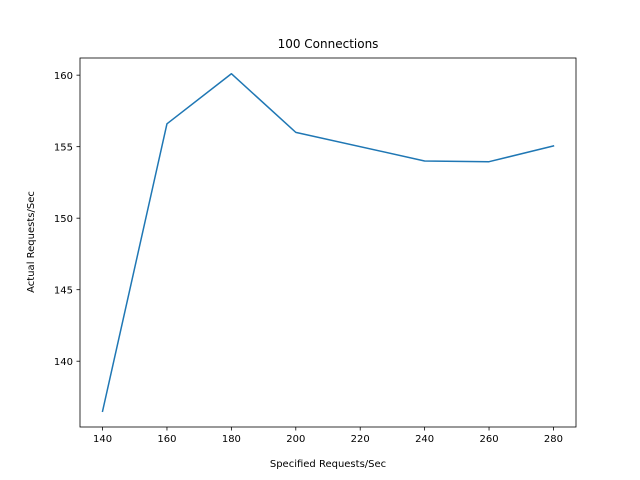 The width and height of the screenshot is (640, 480). Describe the element at coordinates (231, 439) in the screenshot. I see `x-tick-label: 180` at that location.